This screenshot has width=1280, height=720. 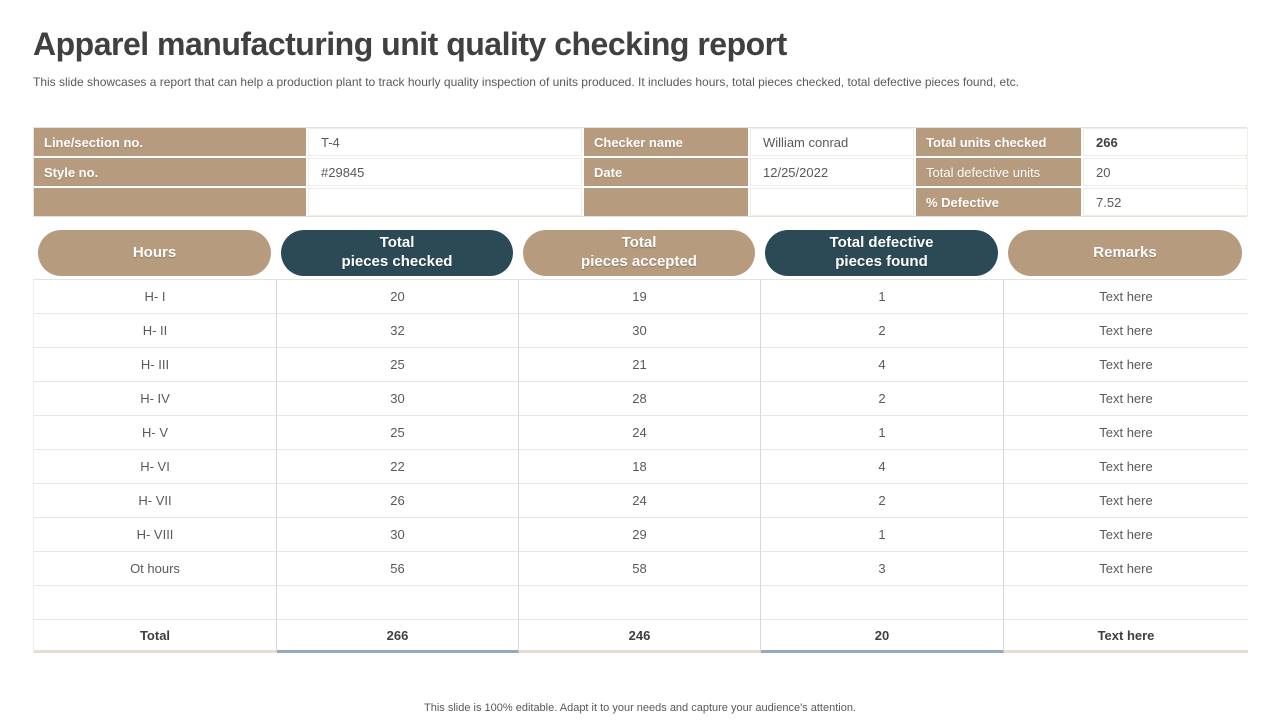 I want to click on info-value-line-section: T-4, so click(x=445, y=142).